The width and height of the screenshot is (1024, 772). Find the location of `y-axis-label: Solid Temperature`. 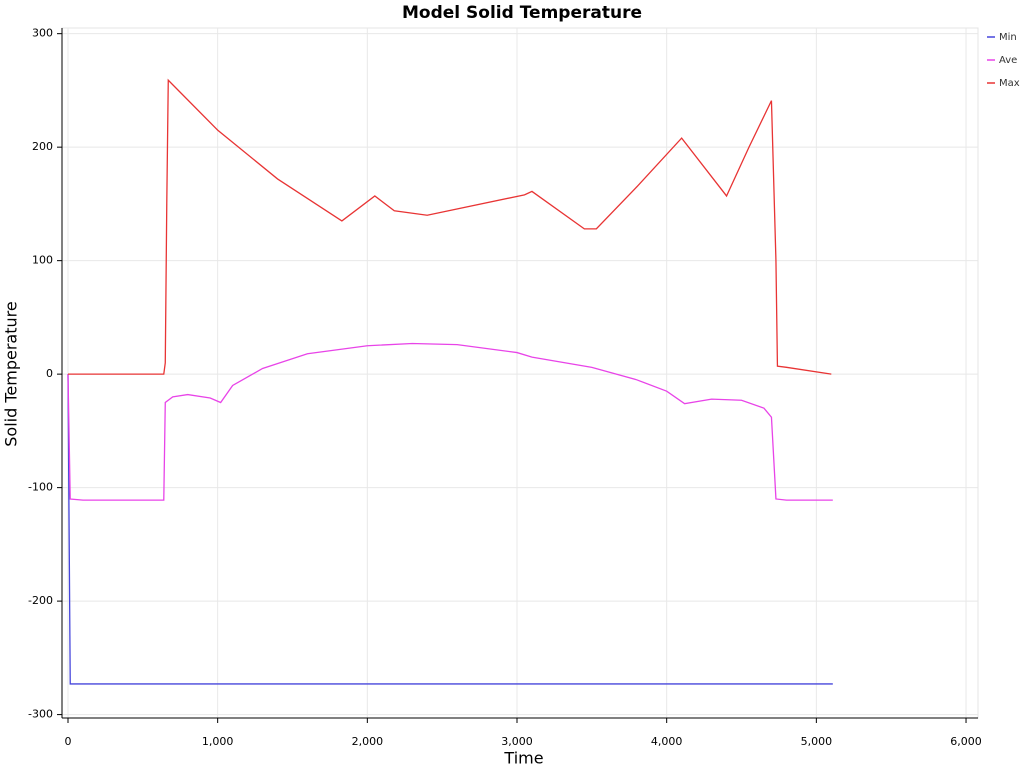

y-axis-label: Solid Temperature is located at coordinates (11, 373).